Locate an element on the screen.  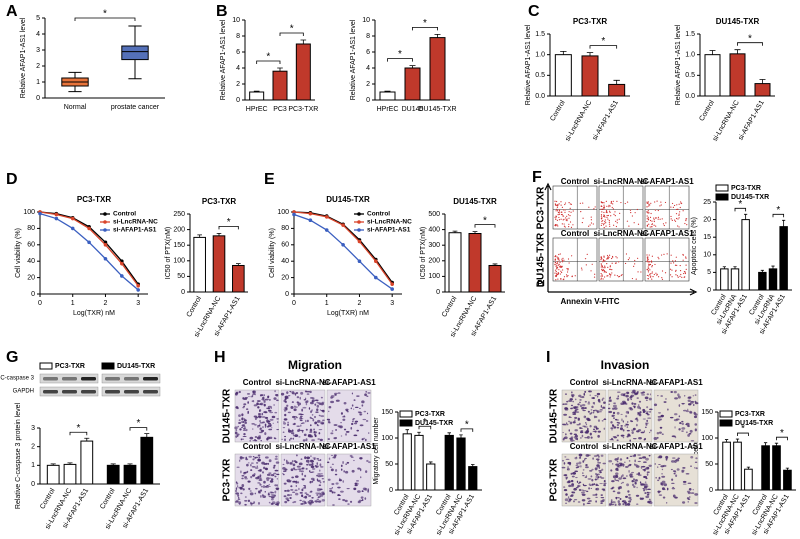
panel-letter: E is located at coordinates (269, 179).